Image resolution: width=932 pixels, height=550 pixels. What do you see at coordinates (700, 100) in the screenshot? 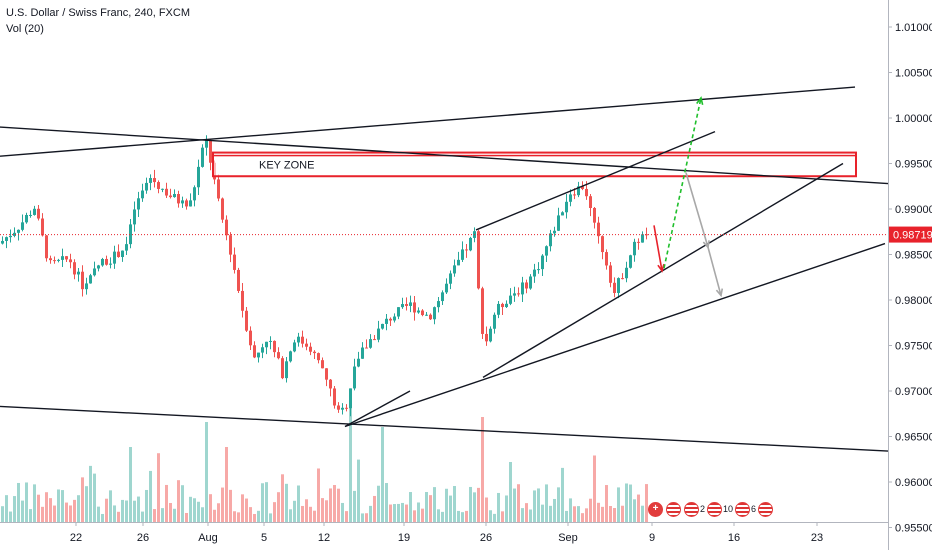
I see `green-up-arrow-head` at bounding box center [700, 100].